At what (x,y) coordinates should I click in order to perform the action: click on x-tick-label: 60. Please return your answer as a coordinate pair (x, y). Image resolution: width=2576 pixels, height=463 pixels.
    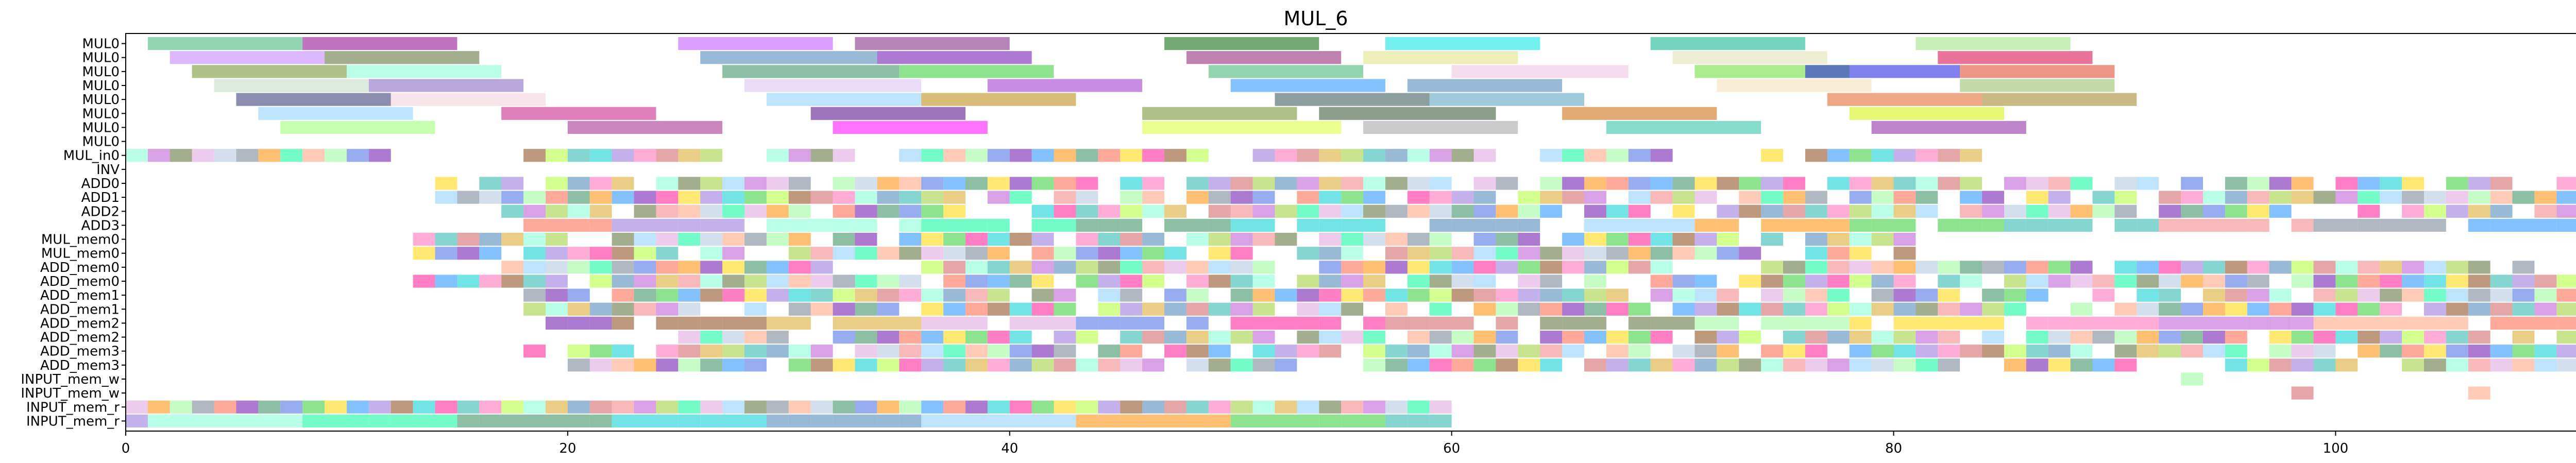
    Looking at the image, I should click on (1451, 449).